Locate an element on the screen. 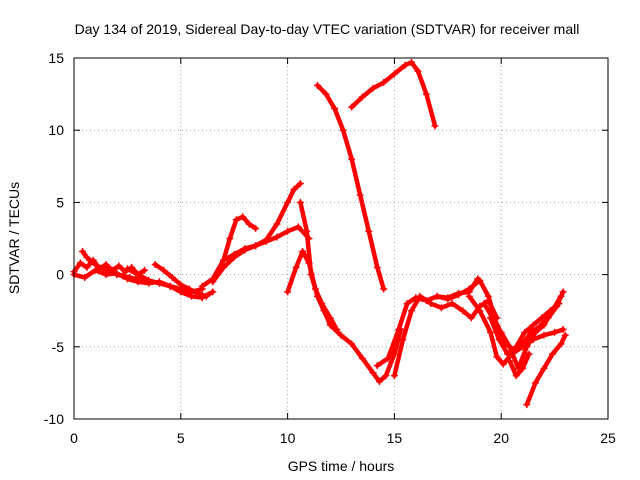 The height and width of the screenshot is (480, 640). x-tick-label: 25 is located at coordinates (608, 438).